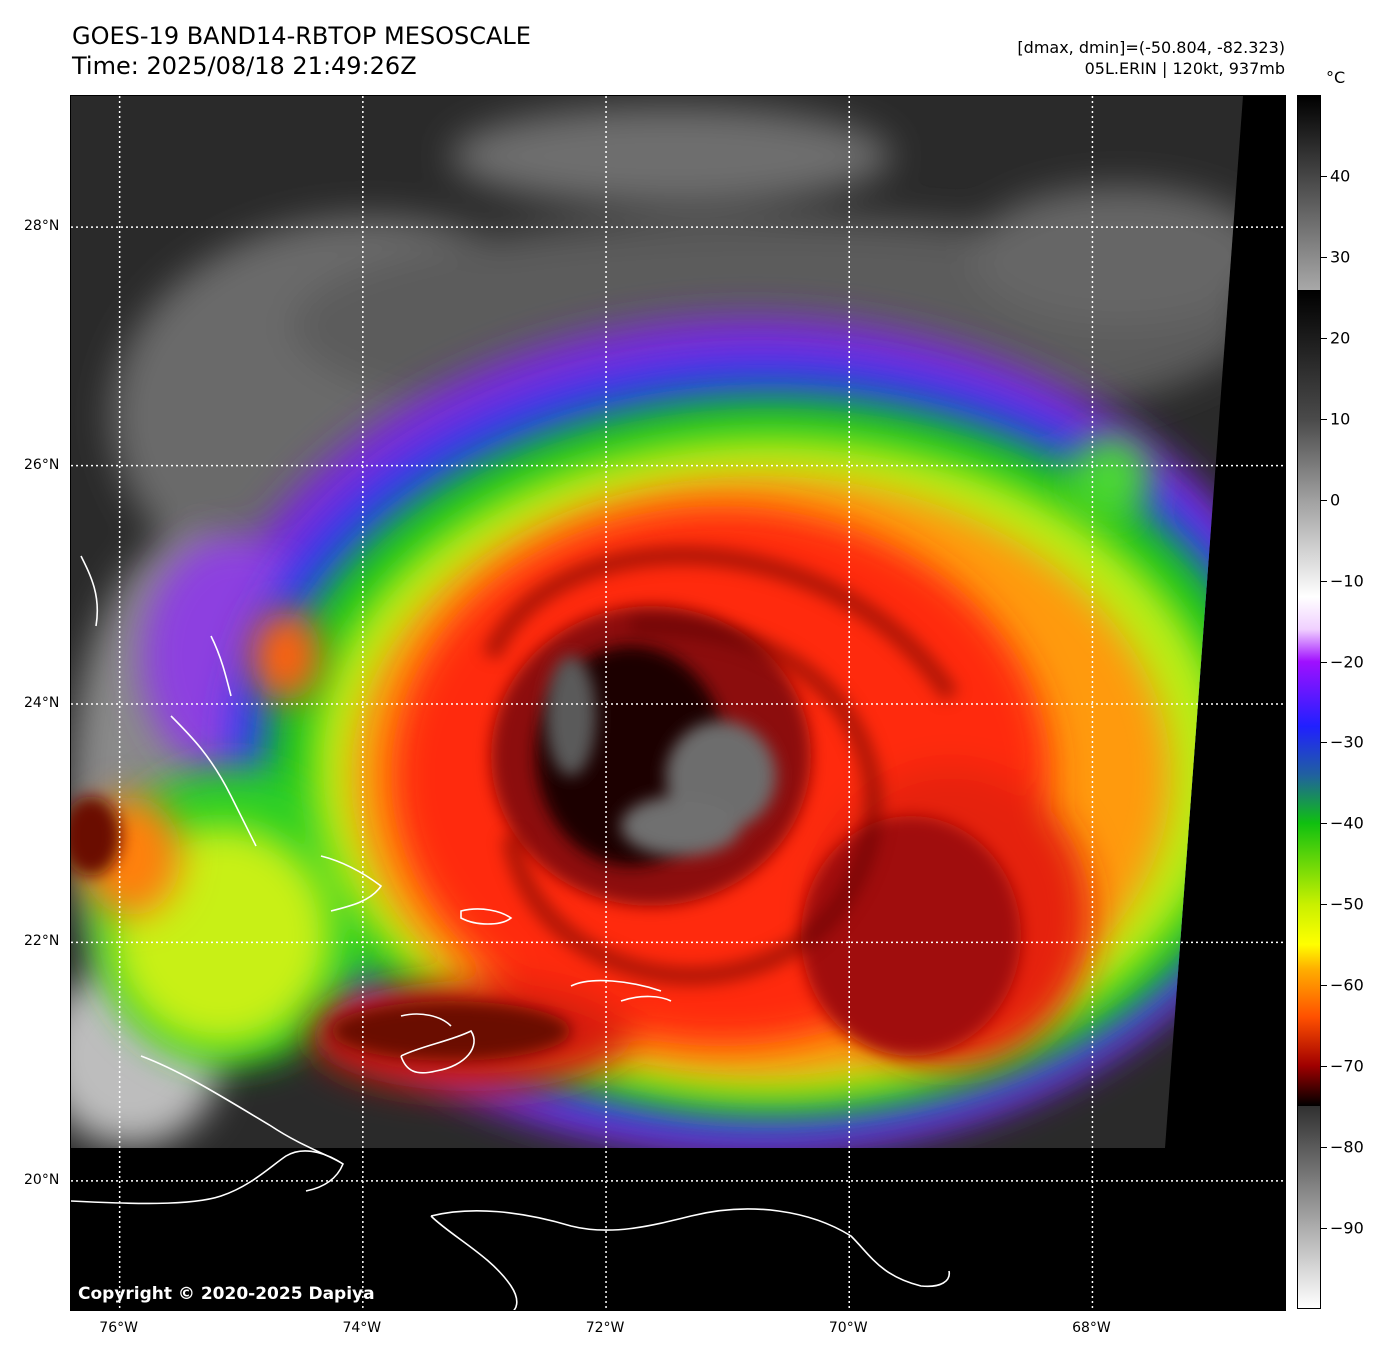  What do you see at coordinates (1336, 77) in the screenshot?
I see `colorbar-unit: °C` at bounding box center [1336, 77].